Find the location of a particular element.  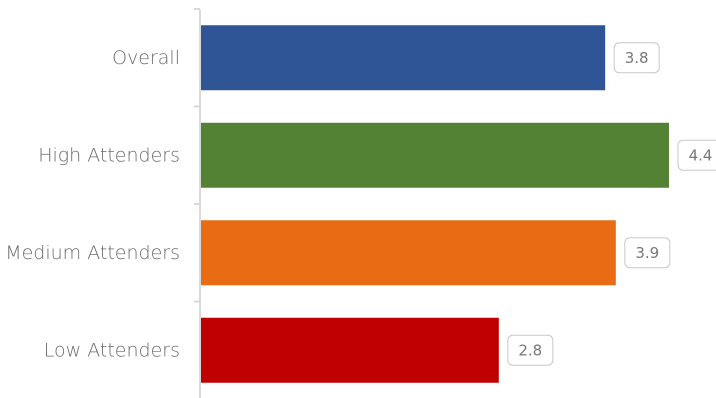

data-label: 2.8 is located at coordinates (530, 350).